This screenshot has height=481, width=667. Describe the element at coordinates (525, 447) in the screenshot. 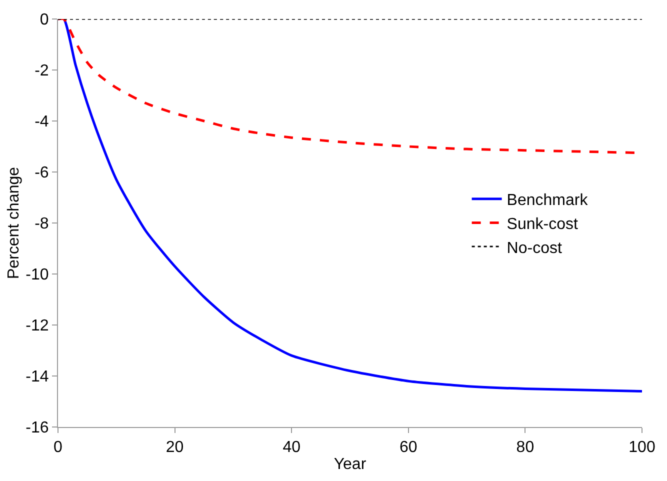

I see `x-tick-label: 80` at that location.